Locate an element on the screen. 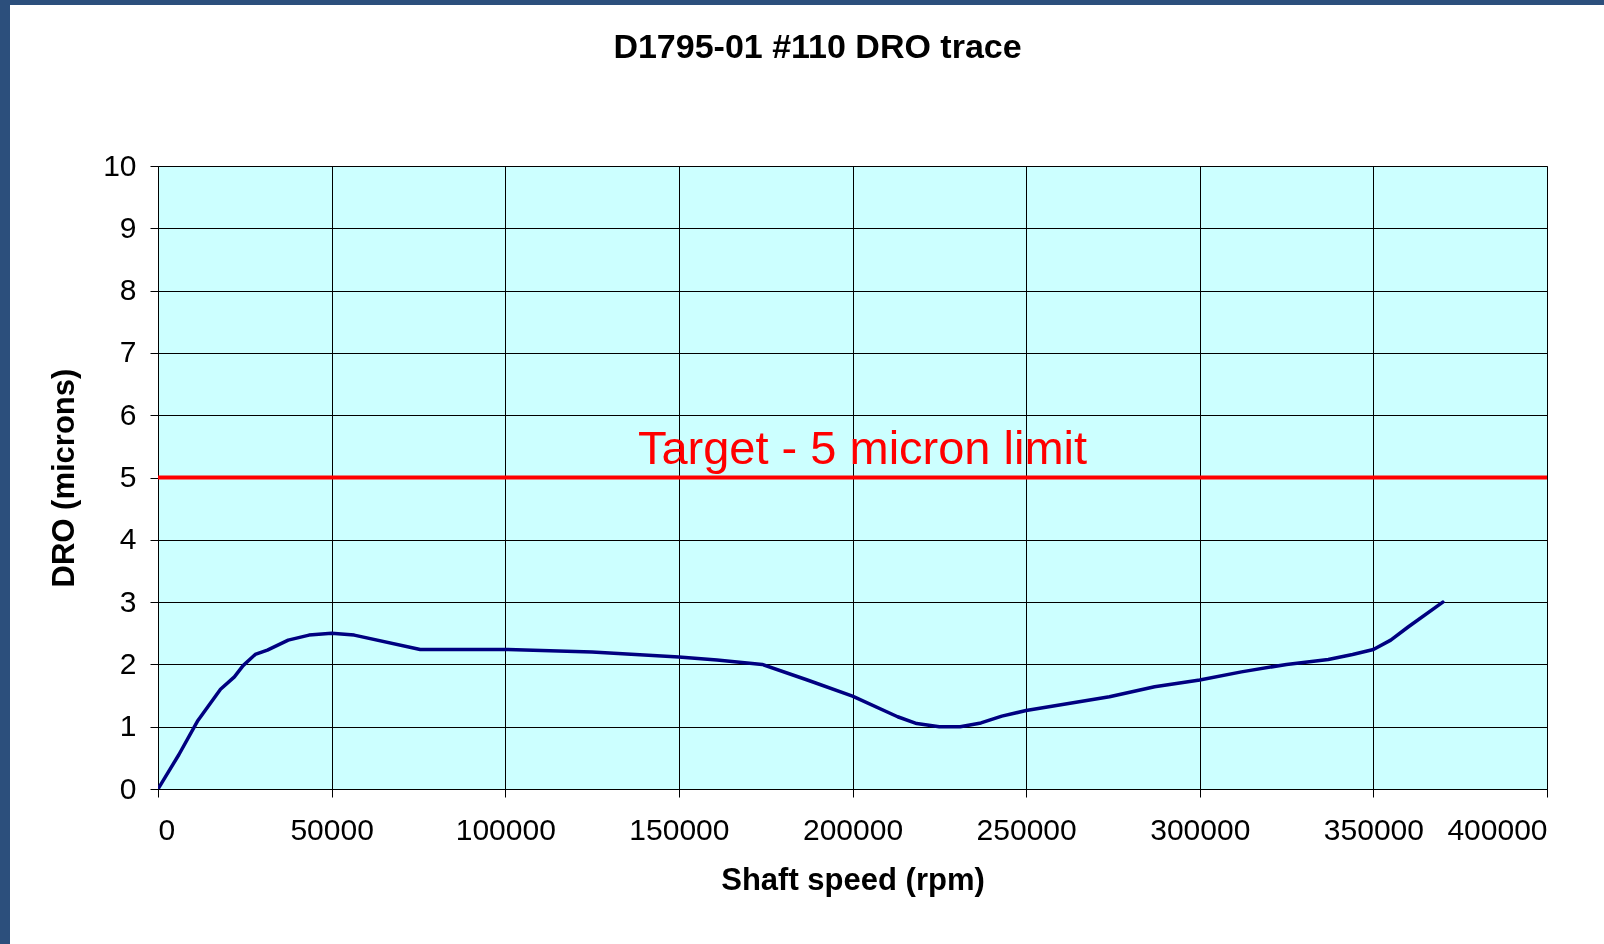 This screenshot has width=1604, height=944. x-tick-label: 50000 is located at coordinates (332, 829).